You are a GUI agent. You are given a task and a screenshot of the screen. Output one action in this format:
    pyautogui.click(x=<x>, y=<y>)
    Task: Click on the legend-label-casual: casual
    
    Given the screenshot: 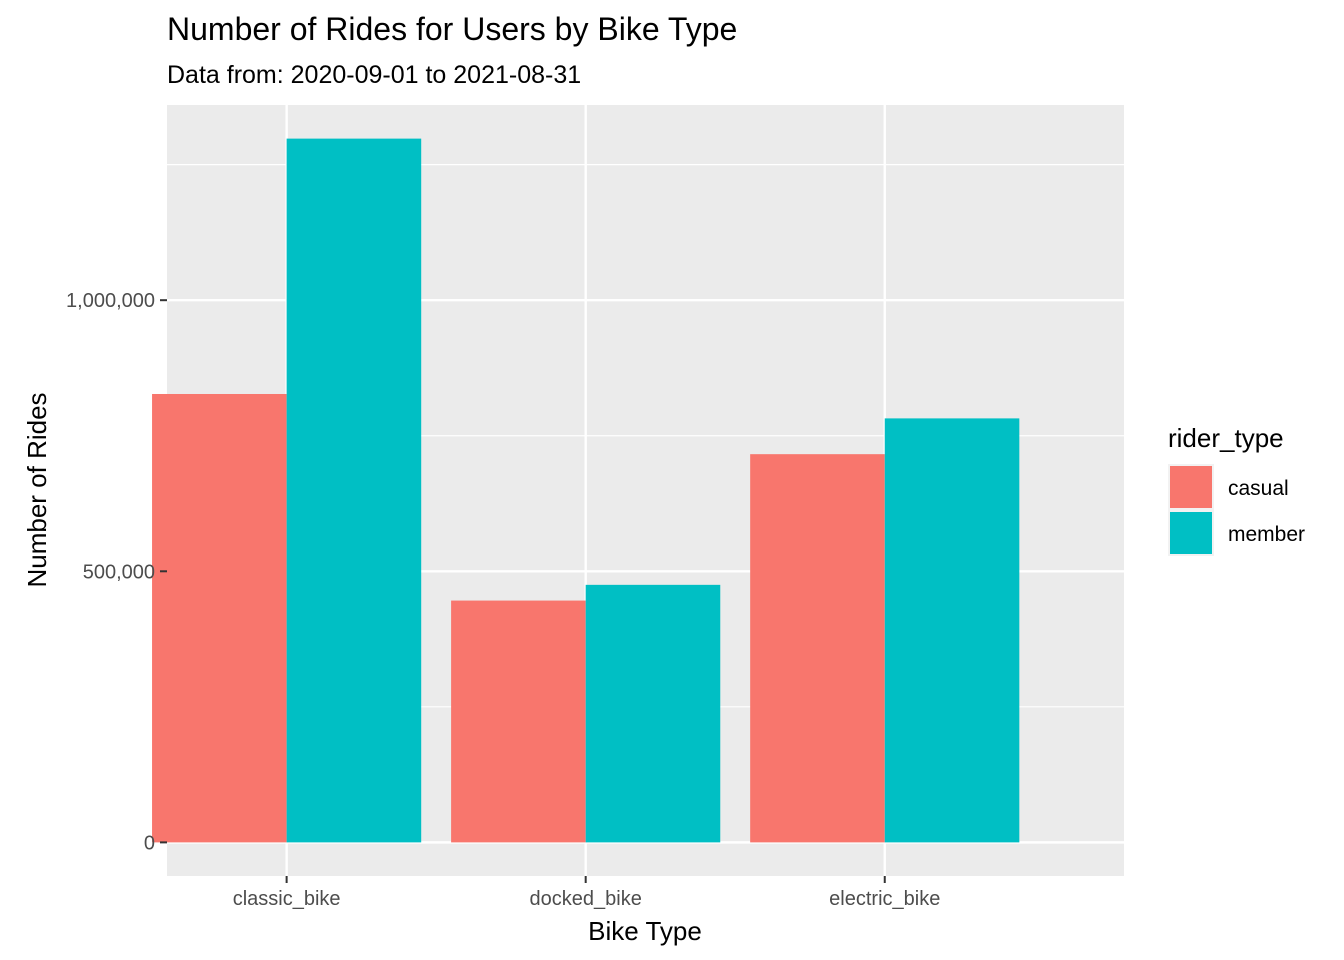 What is the action you would take?
    pyautogui.click(x=1258, y=488)
    